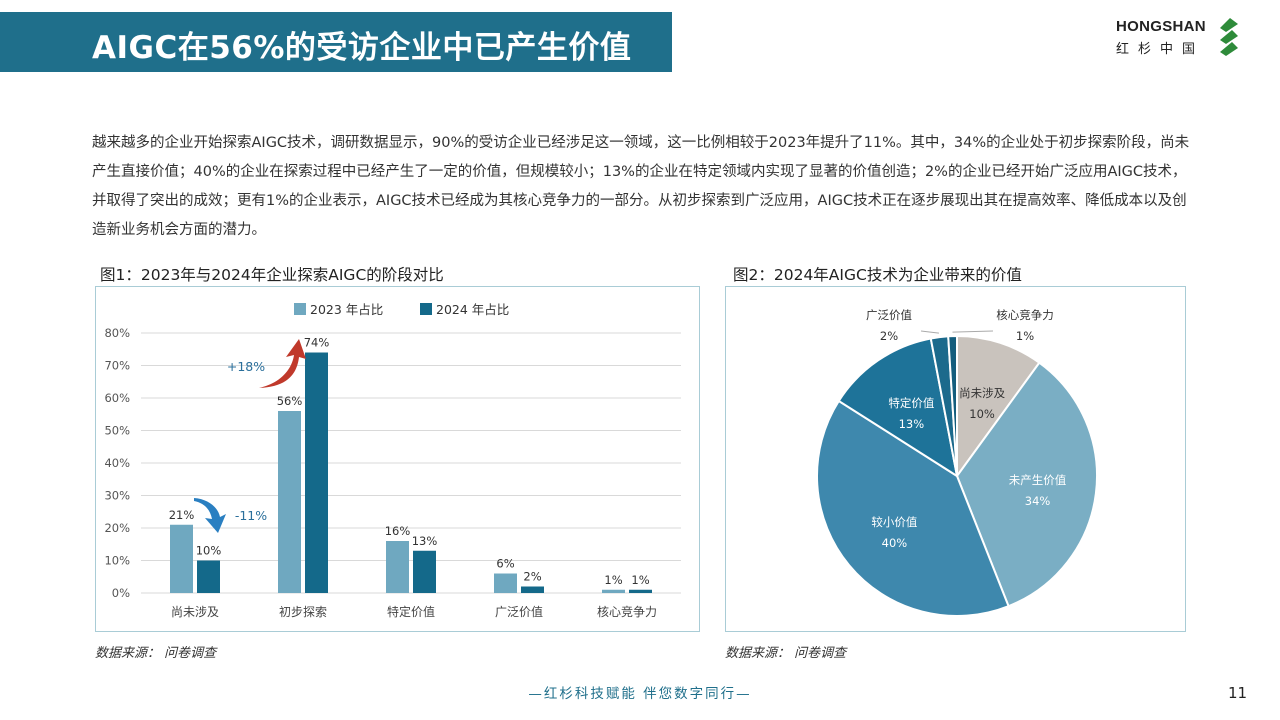 This screenshot has height=720, width=1280. Describe the element at coordinates (1038, 480) in the screenshot. I see `pie-slice-name: 未产生价值` at that location.